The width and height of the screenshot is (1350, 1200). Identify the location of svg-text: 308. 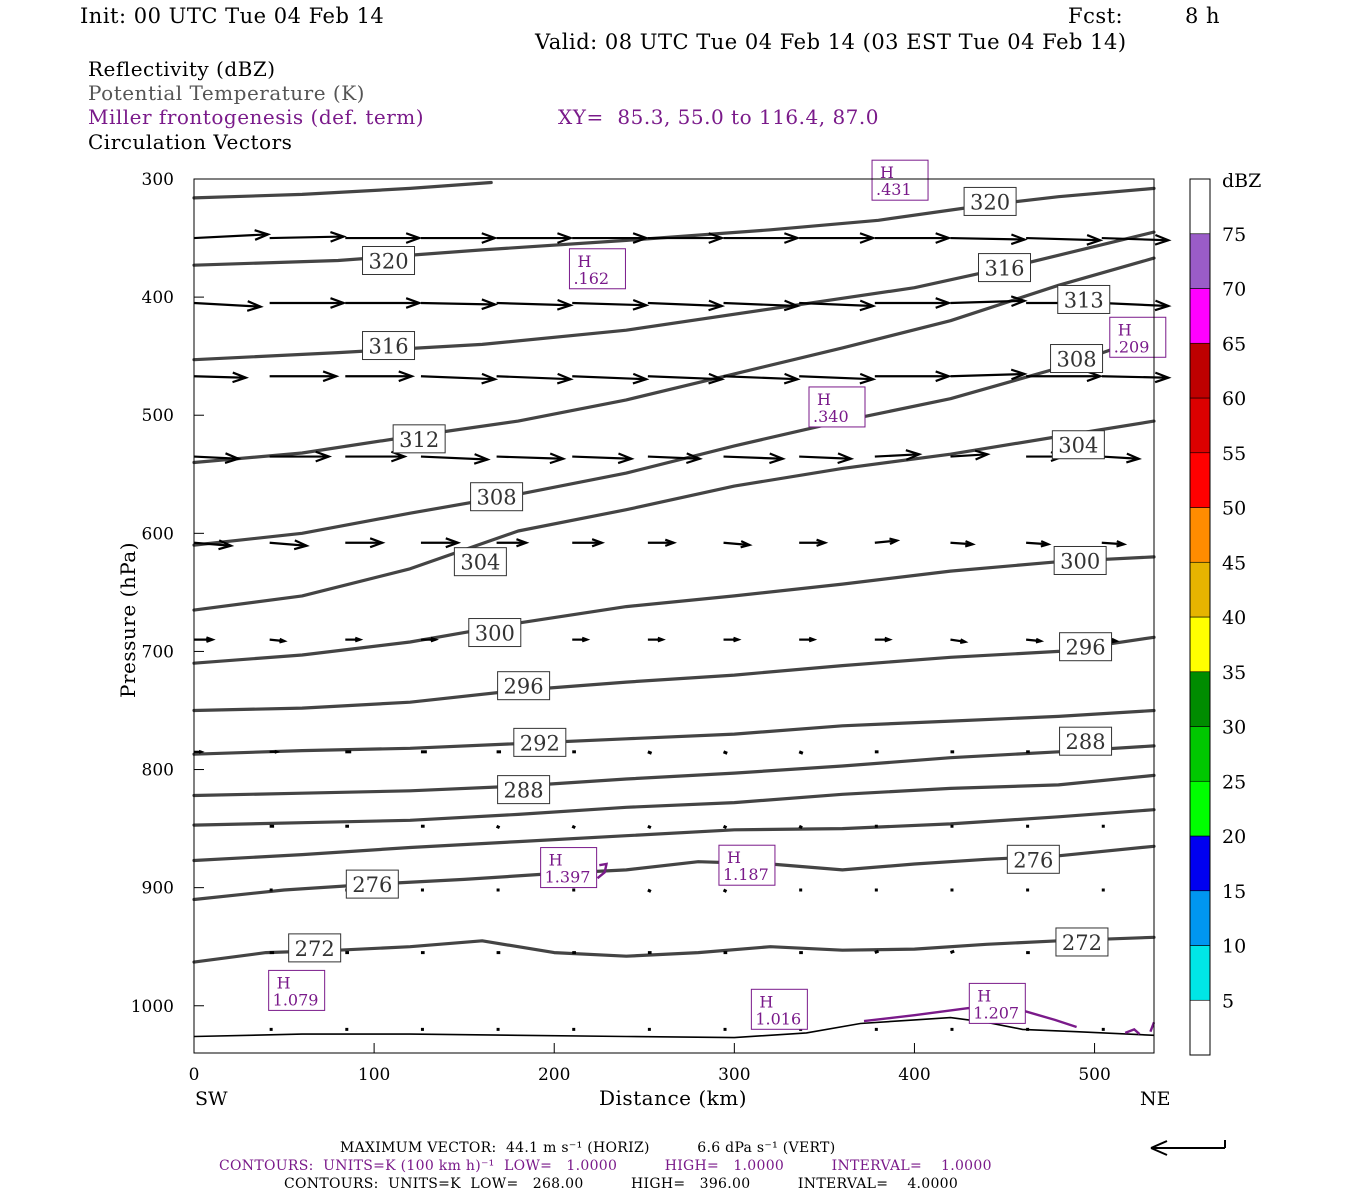
(1077, 360).